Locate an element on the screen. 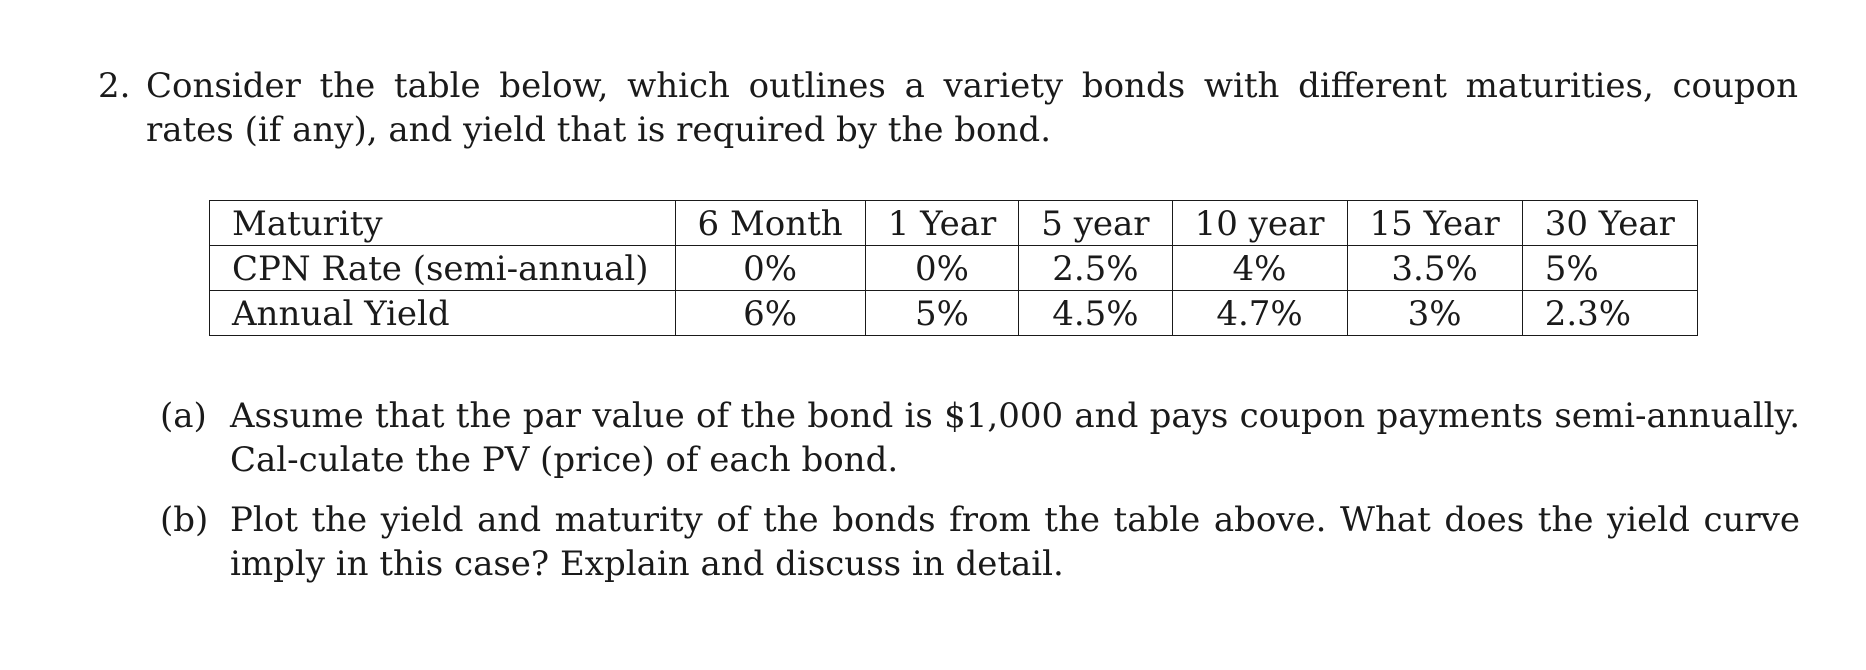 The height and width of the screenshot is (670, 1866). table-cell: 4.7% is located at coordinates (1259, 313).